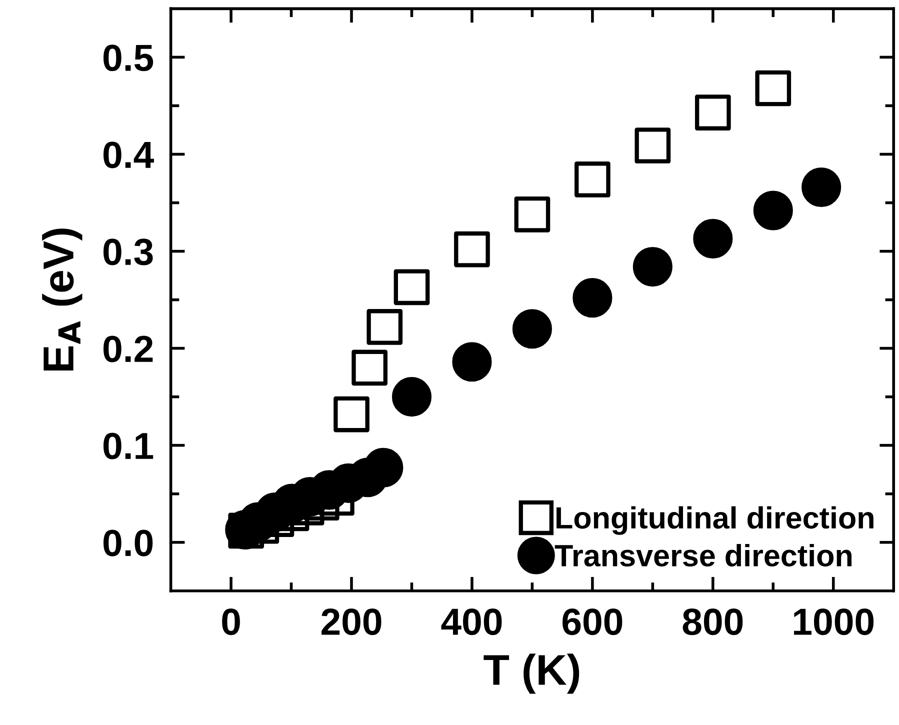 The width and height of the screenshot is (899, 725). Describe the element at coordinates (532, 674) in the screenshot. I see `x-axis-title: T (K)` at that location.